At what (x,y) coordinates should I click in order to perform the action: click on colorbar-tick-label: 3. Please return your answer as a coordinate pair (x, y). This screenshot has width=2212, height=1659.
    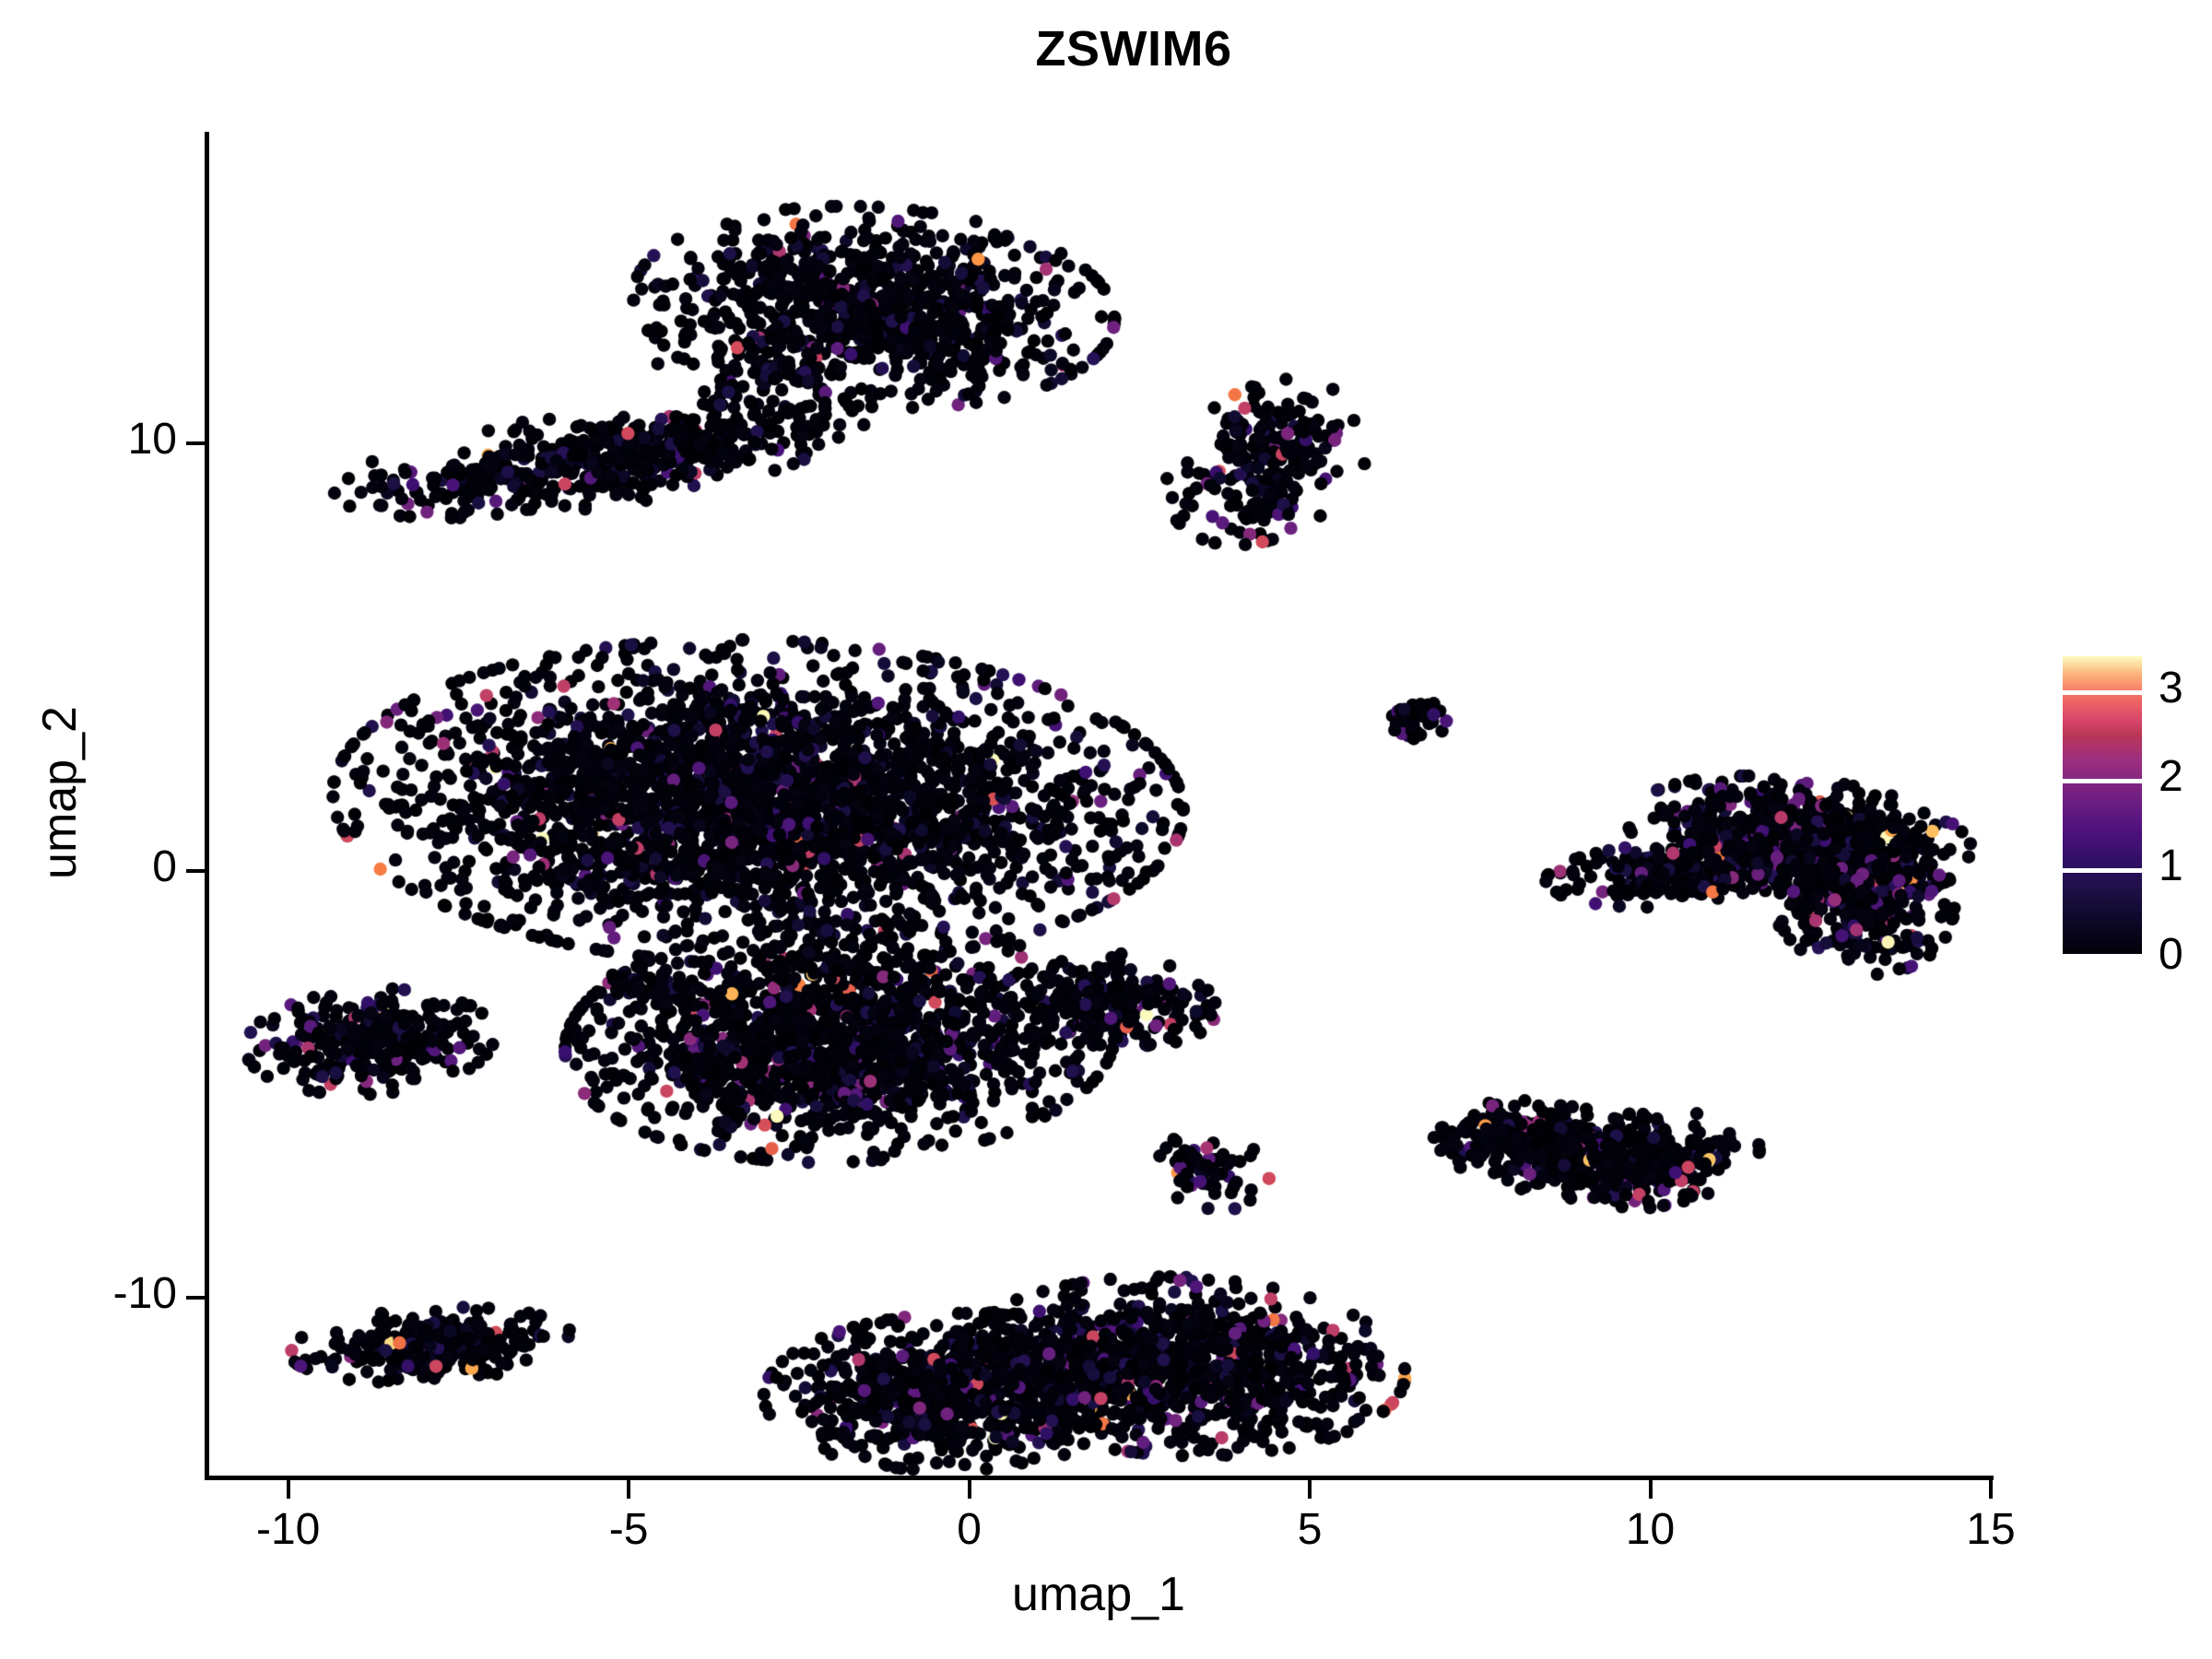
    Looking at the image, I should click on (2171, 687).